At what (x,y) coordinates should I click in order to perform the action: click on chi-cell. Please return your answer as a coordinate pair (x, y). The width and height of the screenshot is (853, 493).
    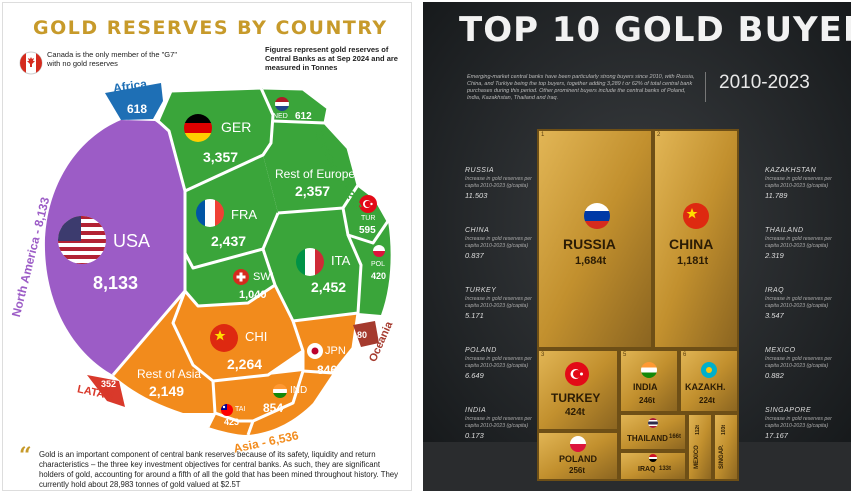
    Looking at the image, I should click on (238, 333).